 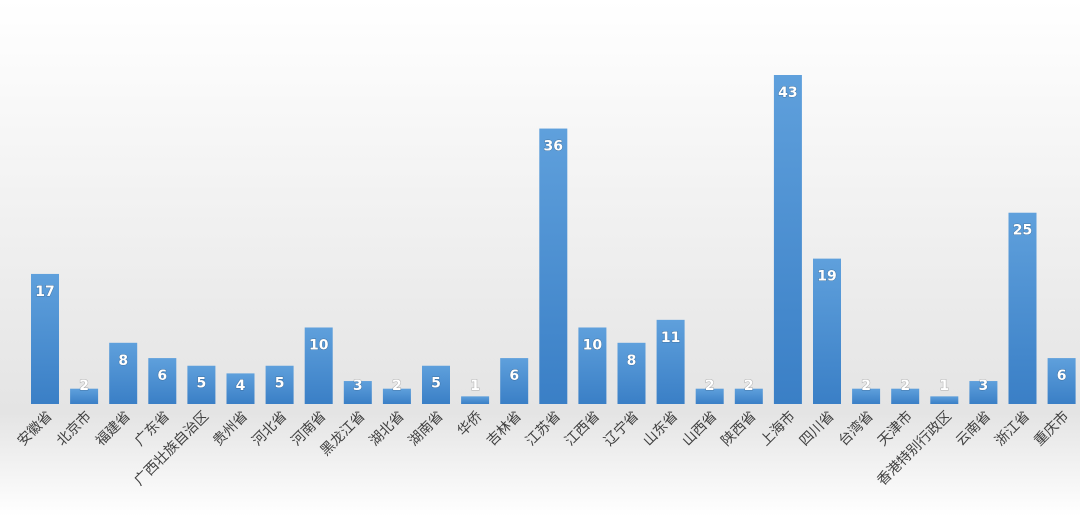 I want to click on value-label: 4, so click(x=241, y=386).